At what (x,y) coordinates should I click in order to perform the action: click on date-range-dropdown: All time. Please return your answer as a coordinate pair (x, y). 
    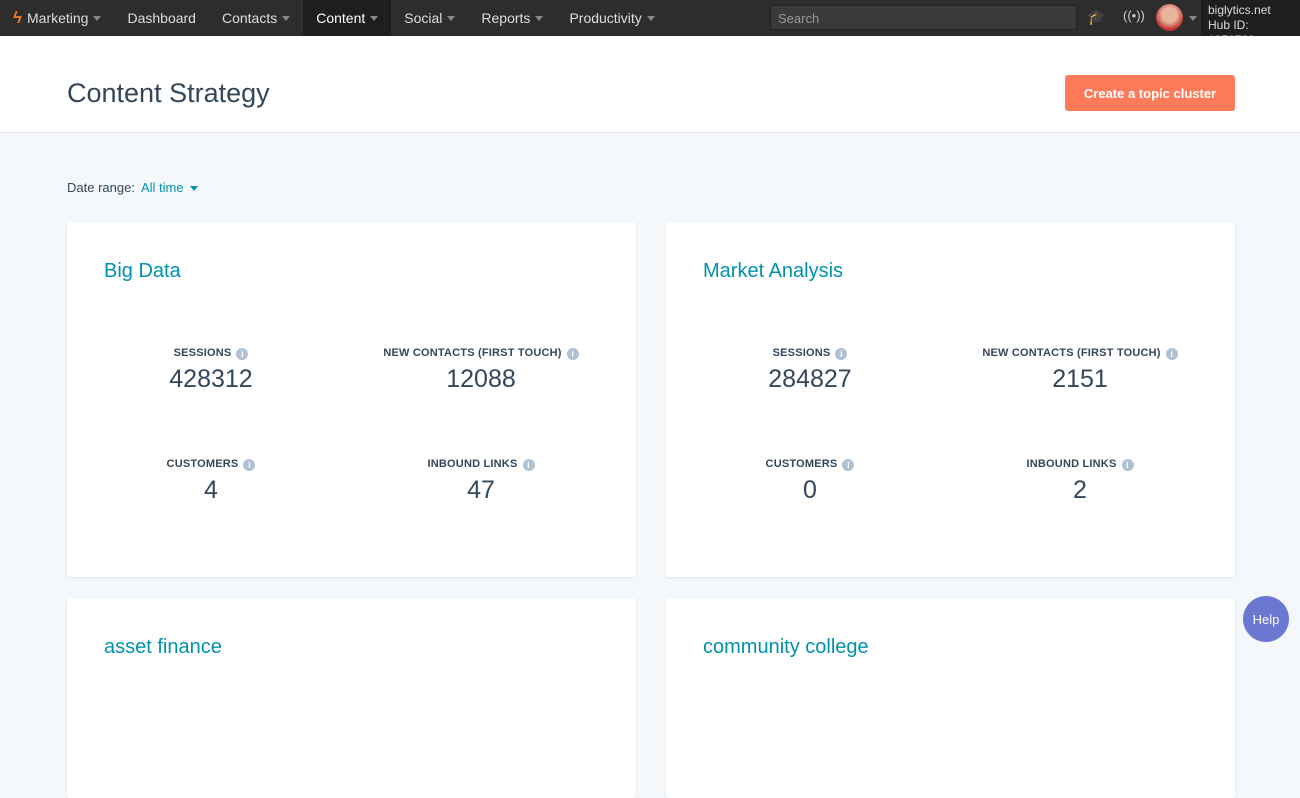
    Looking at the image, I should click on (162, 187).